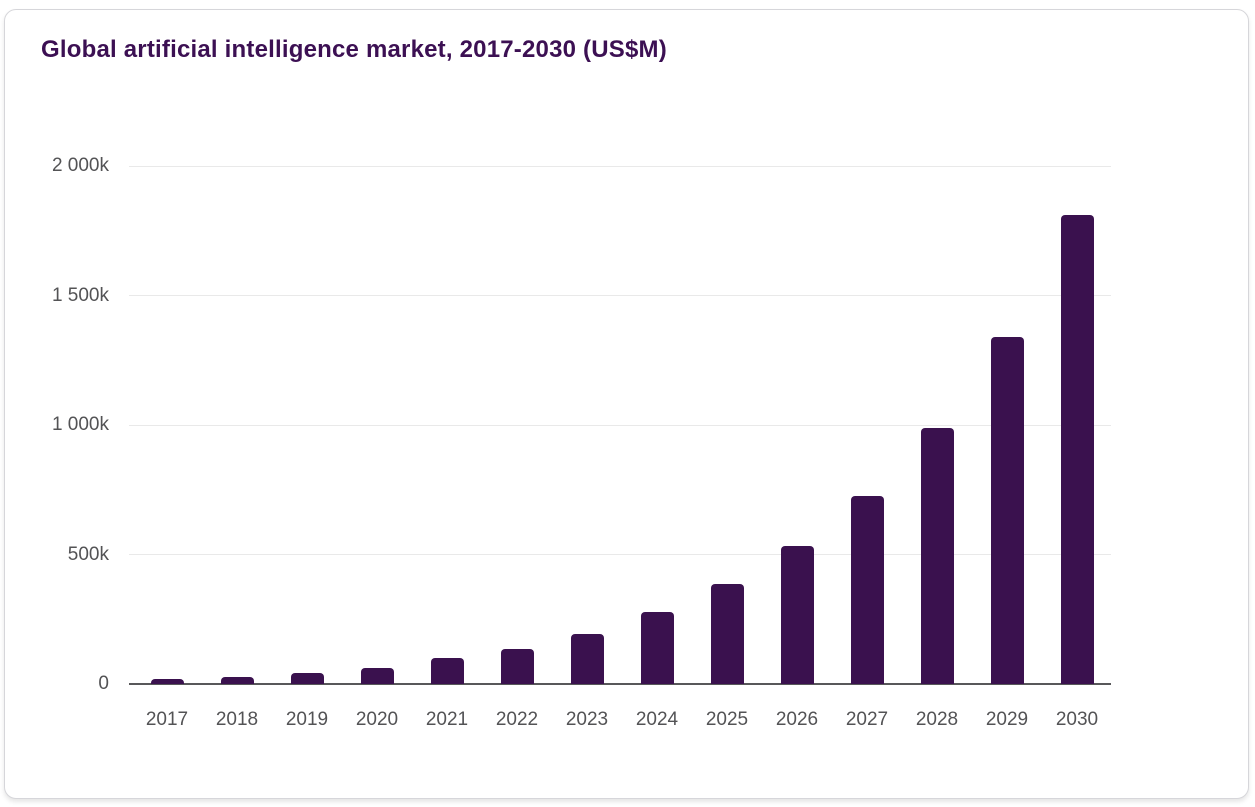  What do you see at coordinates (517, 719) in the screenshot?
I see `x-axis-tick-label-2022: 2022` at bounding box center [517, 719].